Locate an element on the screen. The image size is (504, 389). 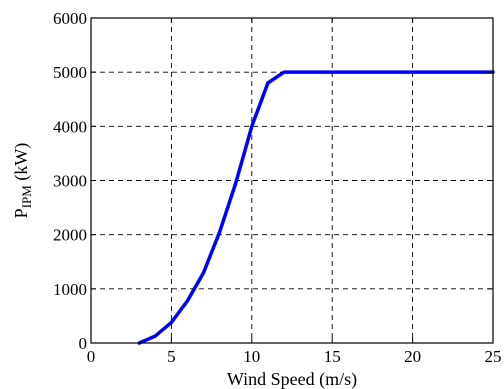
y-axis-label-unit: (kW) is located at coordinates (21, 164).